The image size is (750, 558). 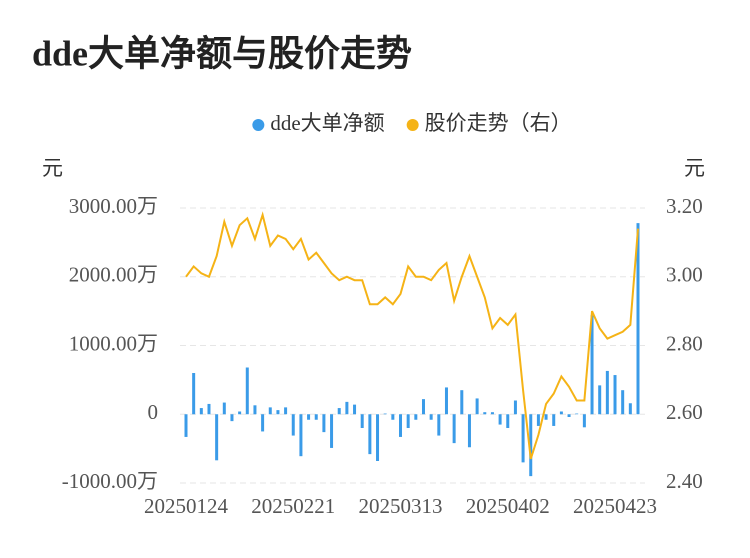 I want to click on legend: dde大单净额 股价走势（右）, so click(x=412, y=123).